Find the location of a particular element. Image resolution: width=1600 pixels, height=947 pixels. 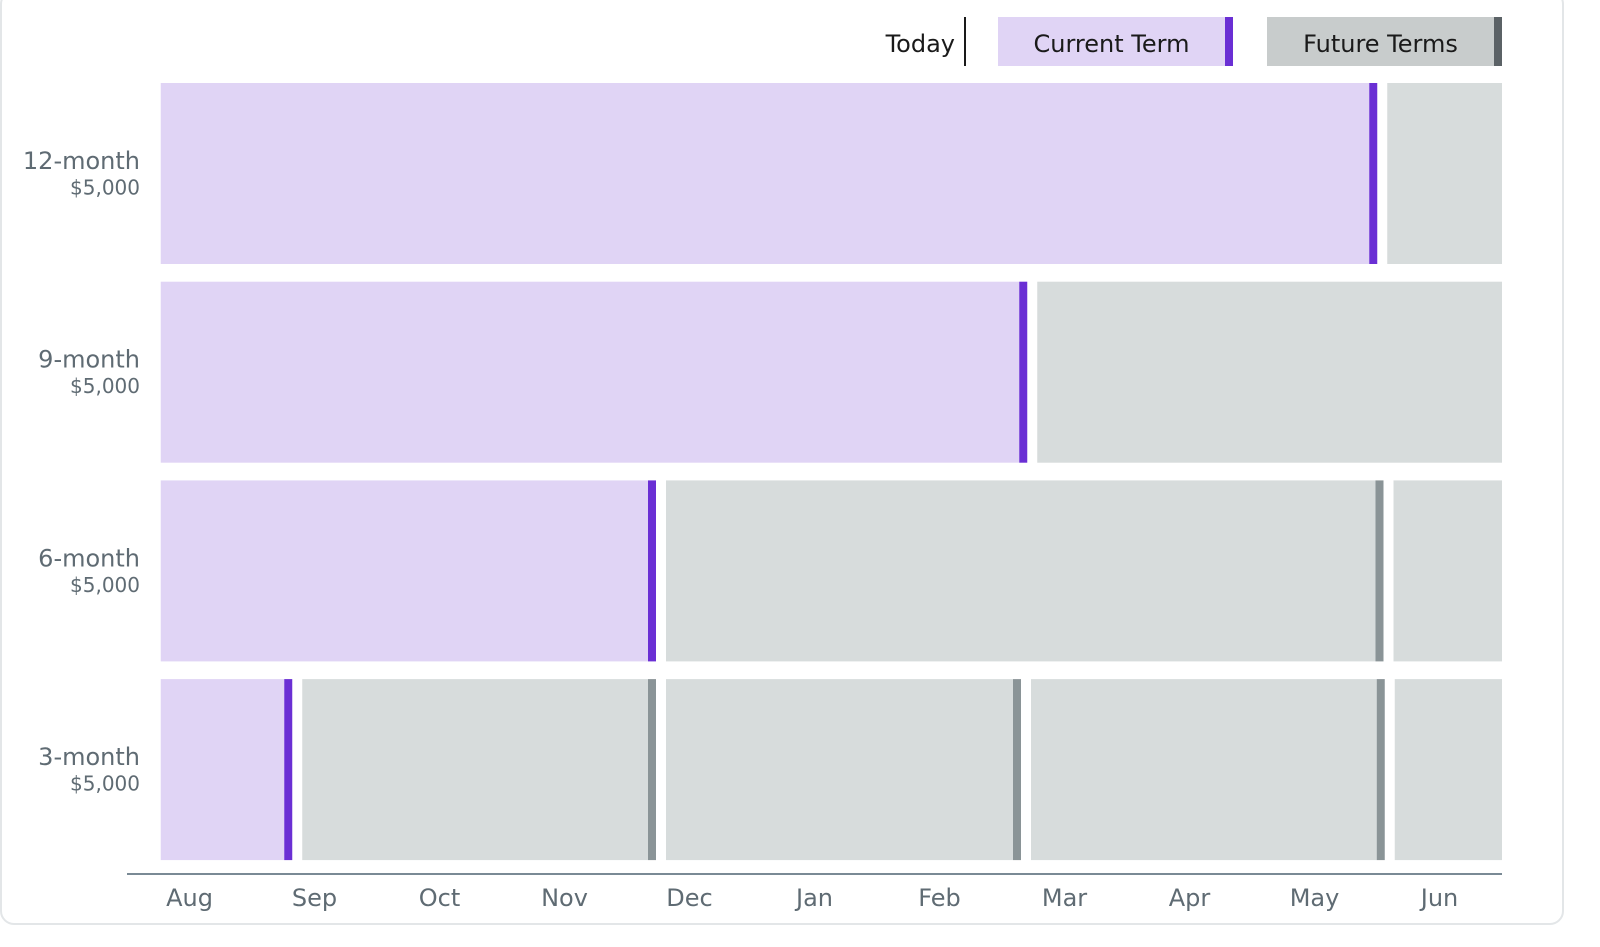

x-tick-label: May is located at coordinates (1315, 898).